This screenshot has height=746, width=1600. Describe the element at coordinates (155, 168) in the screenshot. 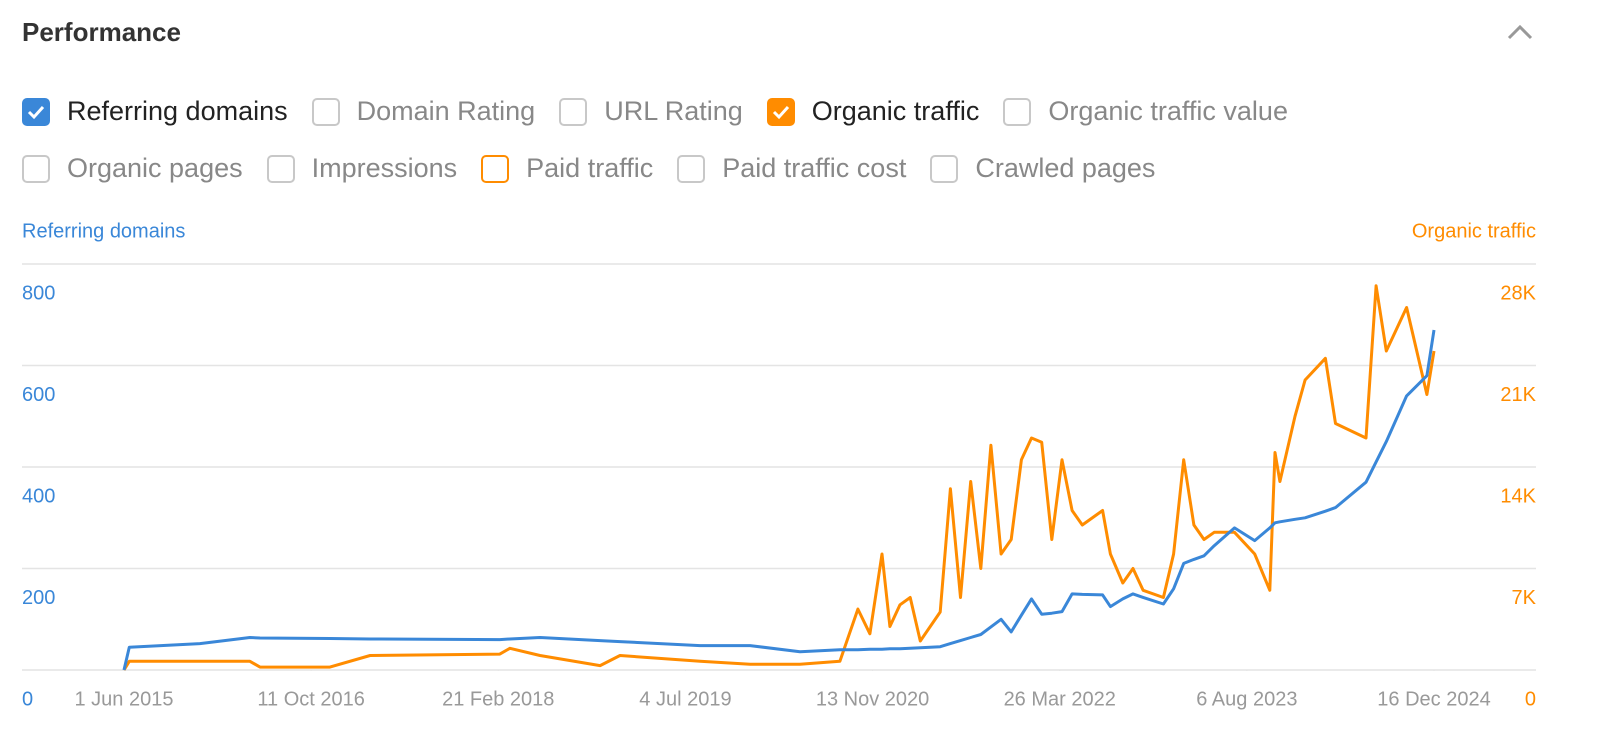

I see `checkbox-label: Organic pages` at that location.